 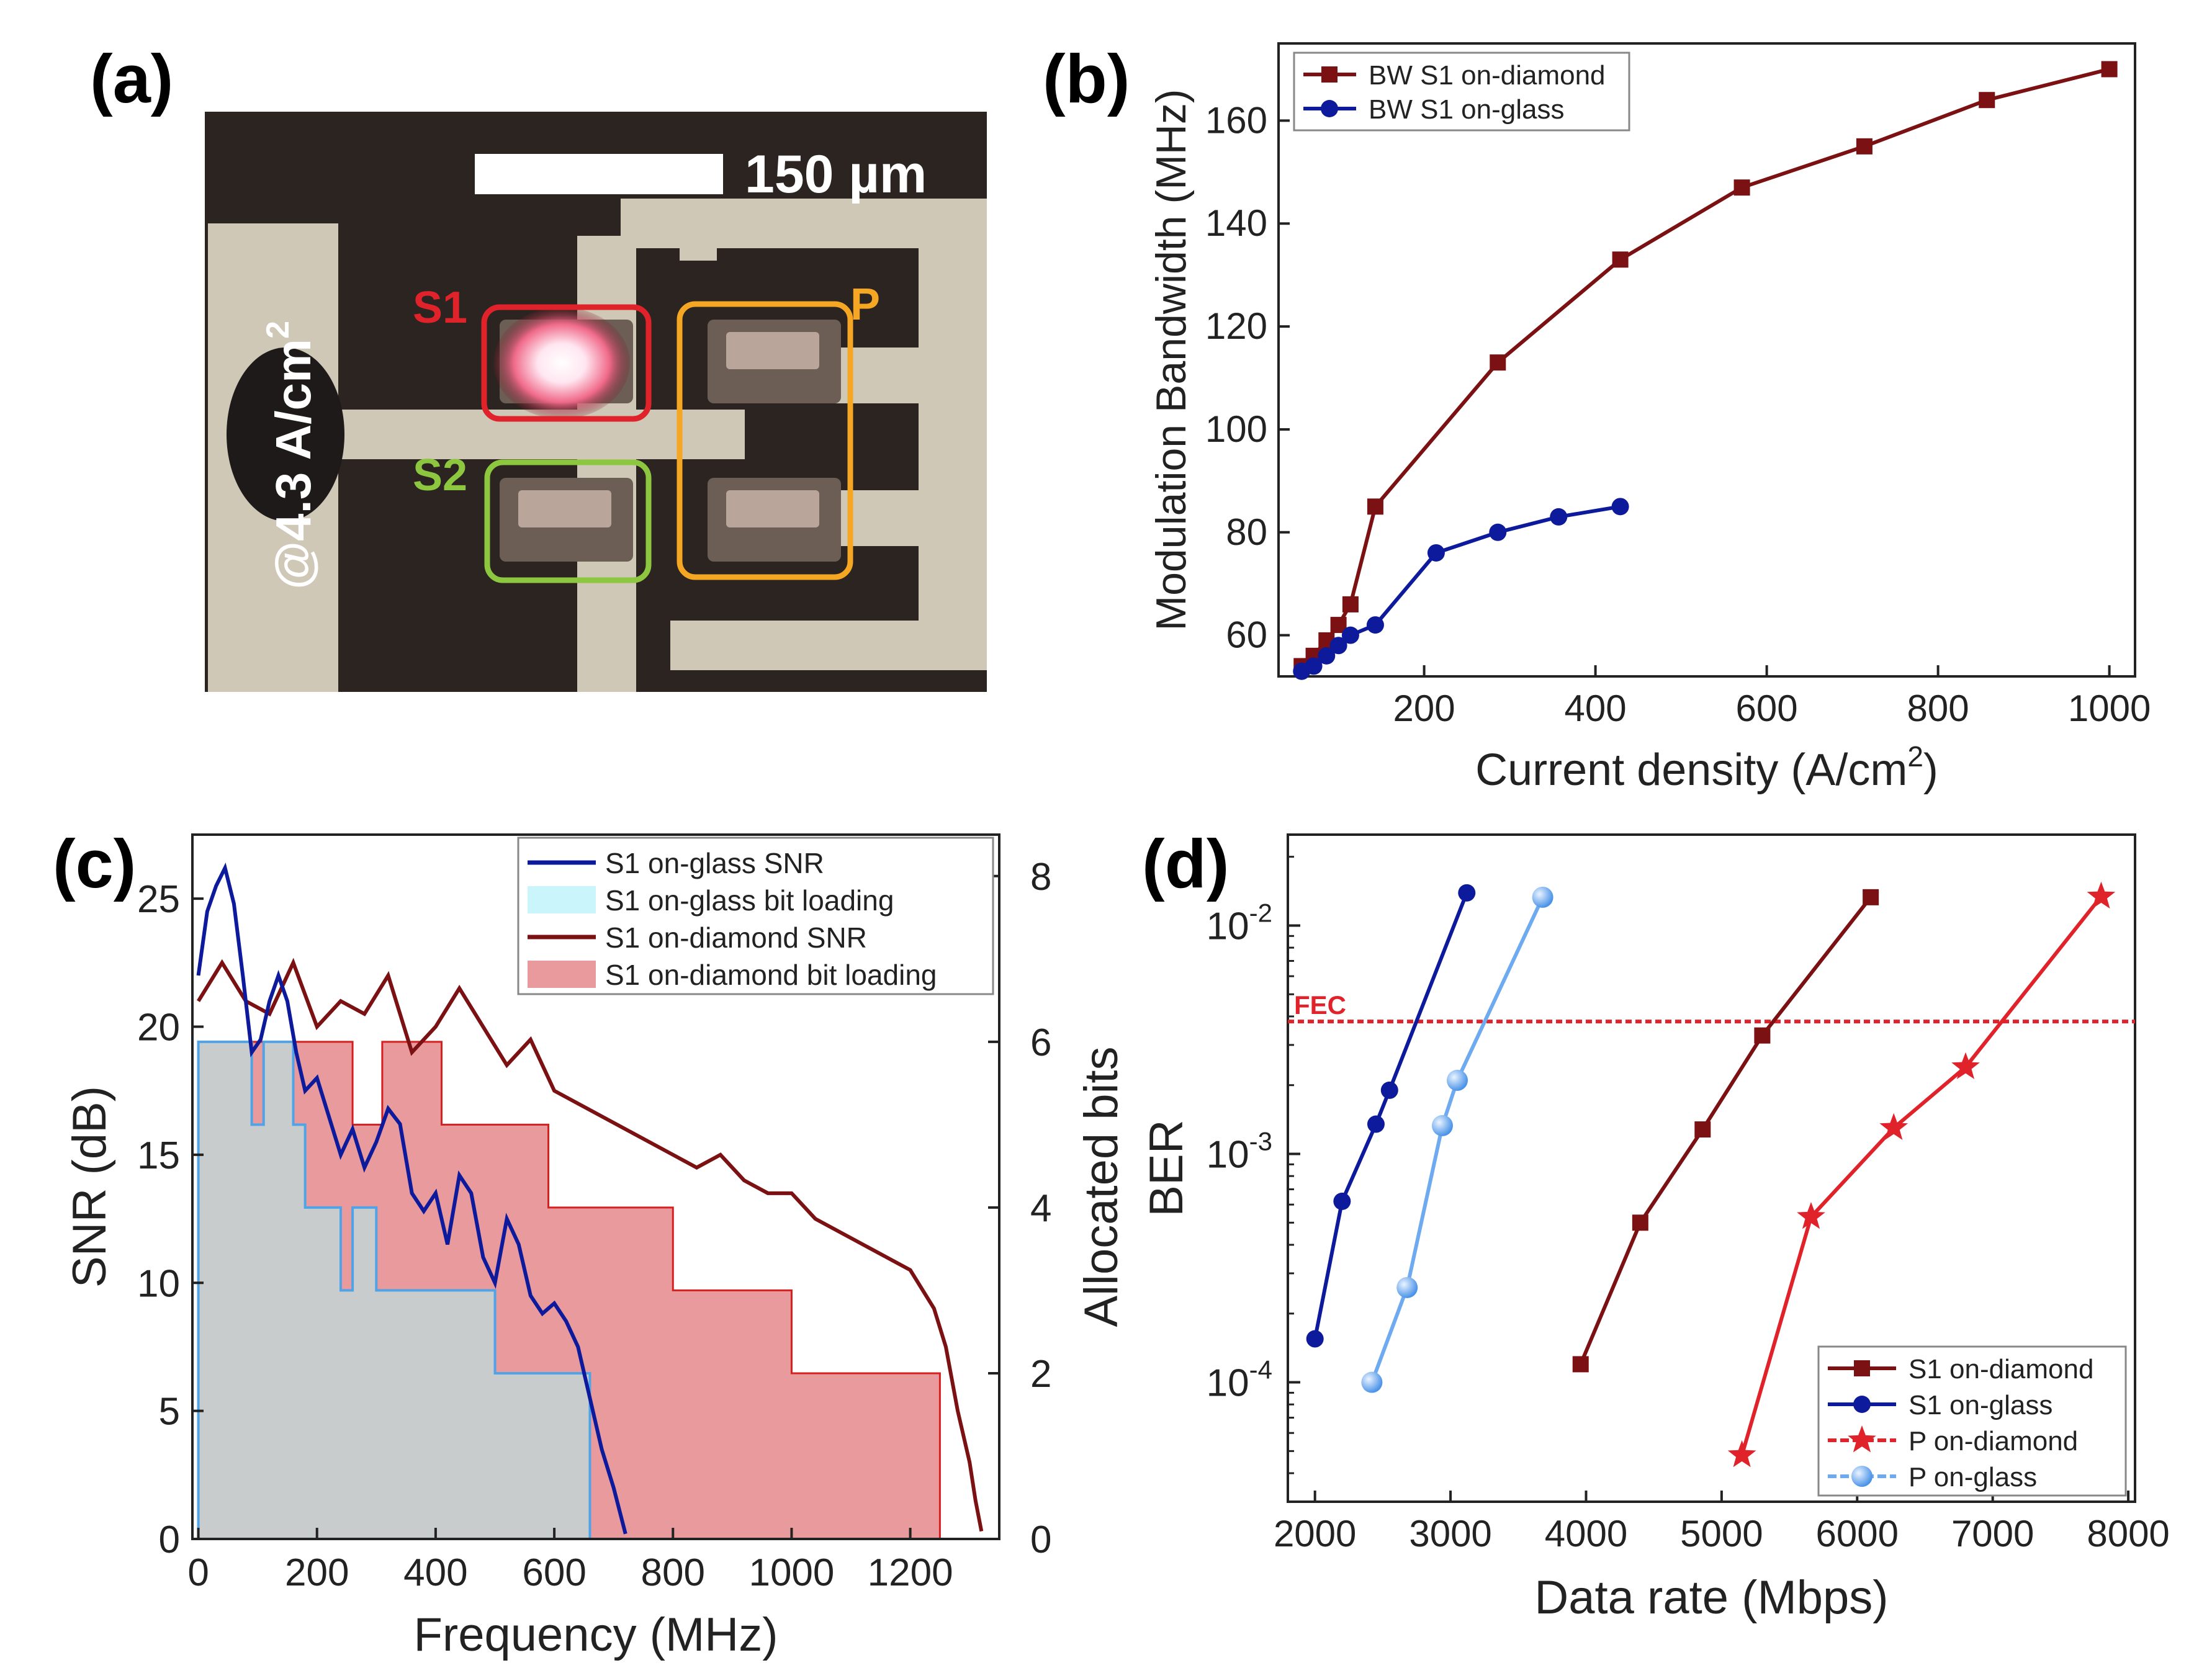 I want to click on y-tick-exp-d: -4, so click(x=1260, y=1370).